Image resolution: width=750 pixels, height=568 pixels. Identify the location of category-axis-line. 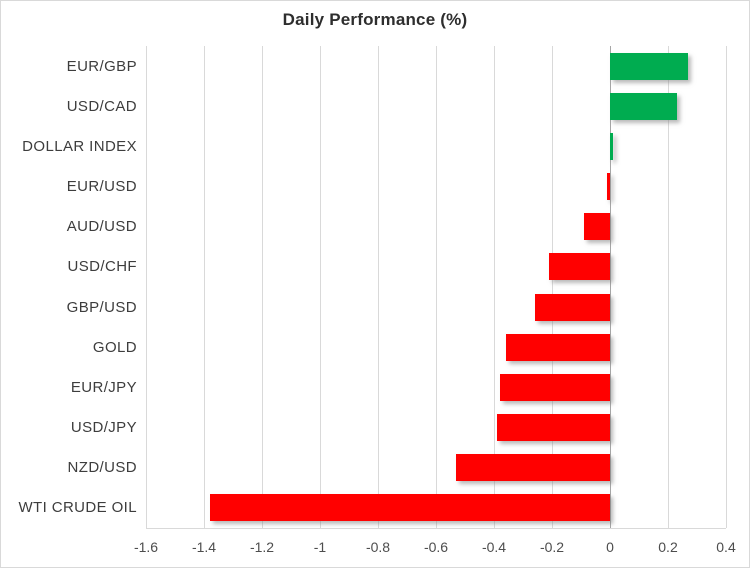
(436, 528).